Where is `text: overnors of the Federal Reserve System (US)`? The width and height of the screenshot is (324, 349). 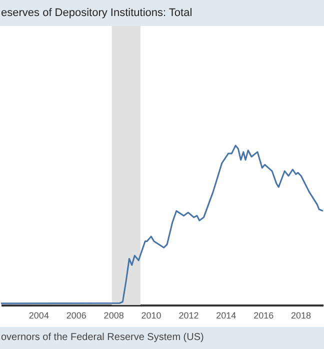 text: overnors of the Federal Reserve System (US) is located at coordinates (162, 338).